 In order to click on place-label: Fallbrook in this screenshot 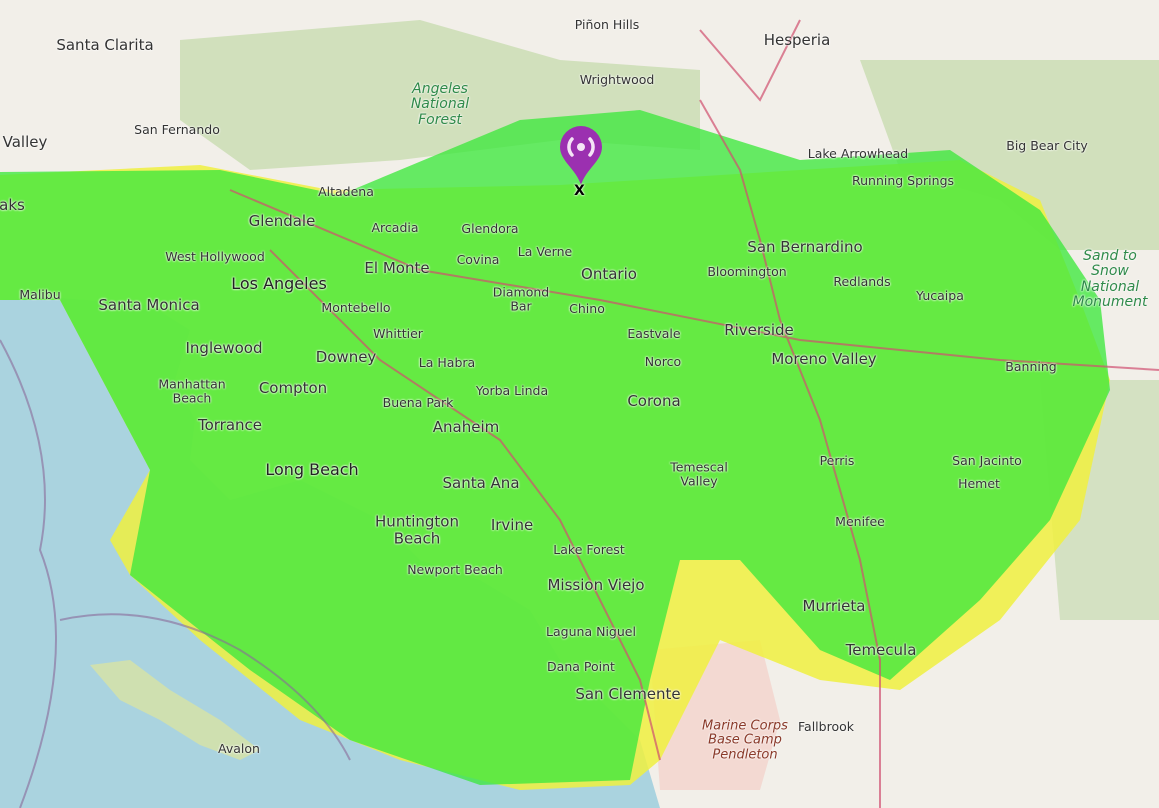, I will do `click(826, 727)`.